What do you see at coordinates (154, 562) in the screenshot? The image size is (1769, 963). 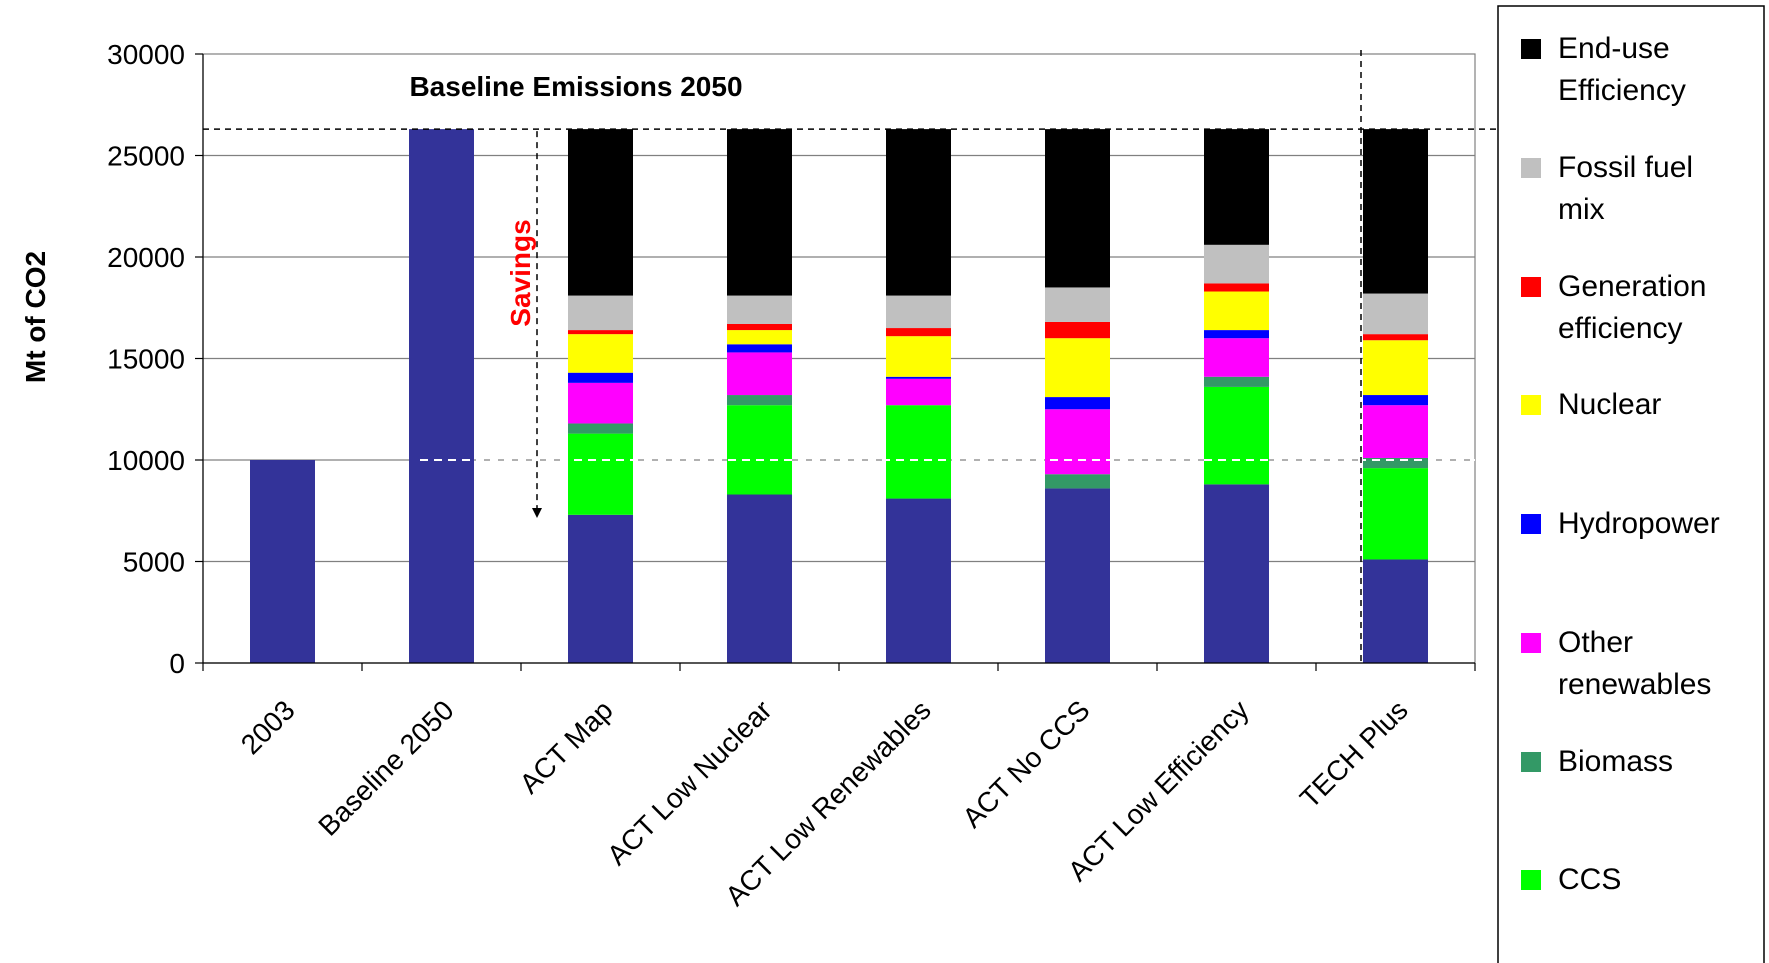 I see `y-tick-label: 5000` at bounding box center [154, 562].